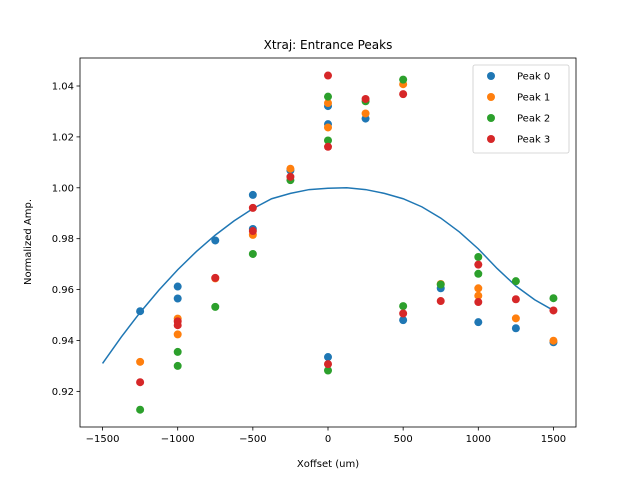  I want to click on x-tick-label: −1500, so click(103, 439).